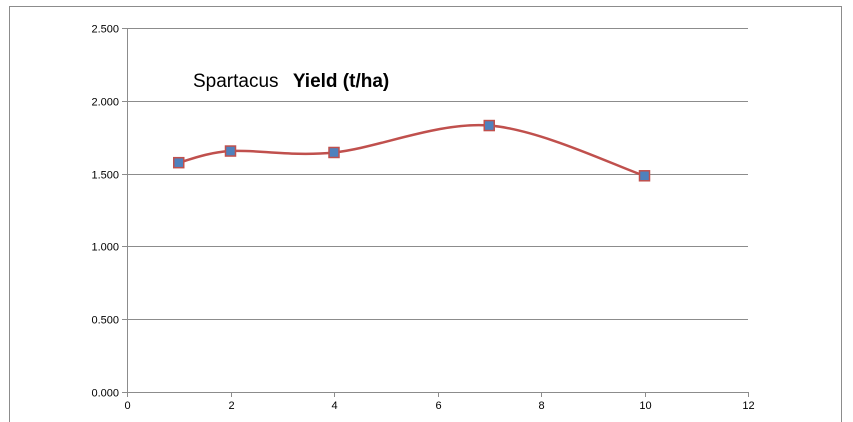 The image size is (853, 422). Describe the element at coordinates (438, 406) in the screenshot. I see `x-tick-label: 6` at that location.